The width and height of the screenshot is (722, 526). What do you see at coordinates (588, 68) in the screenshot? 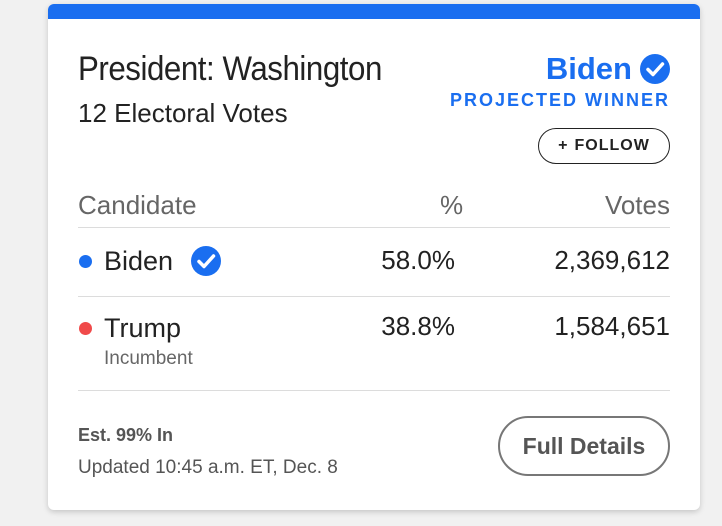
I see `winner-name: Biden` at bounding box center [588, 68].